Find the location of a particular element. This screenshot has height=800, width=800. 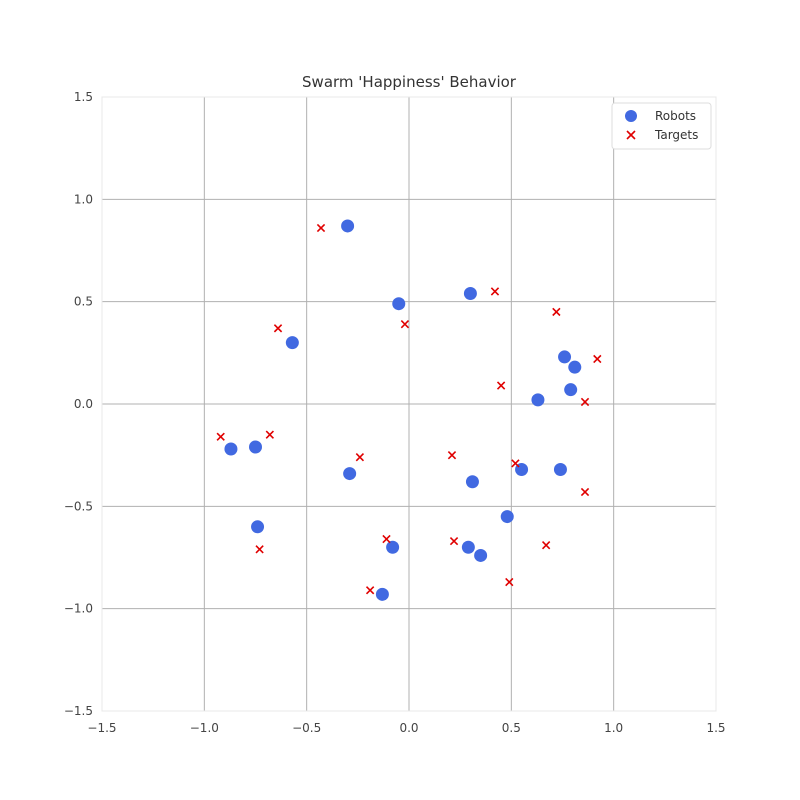

legend-robots-label: Robots is located at coordinates (675, 116).